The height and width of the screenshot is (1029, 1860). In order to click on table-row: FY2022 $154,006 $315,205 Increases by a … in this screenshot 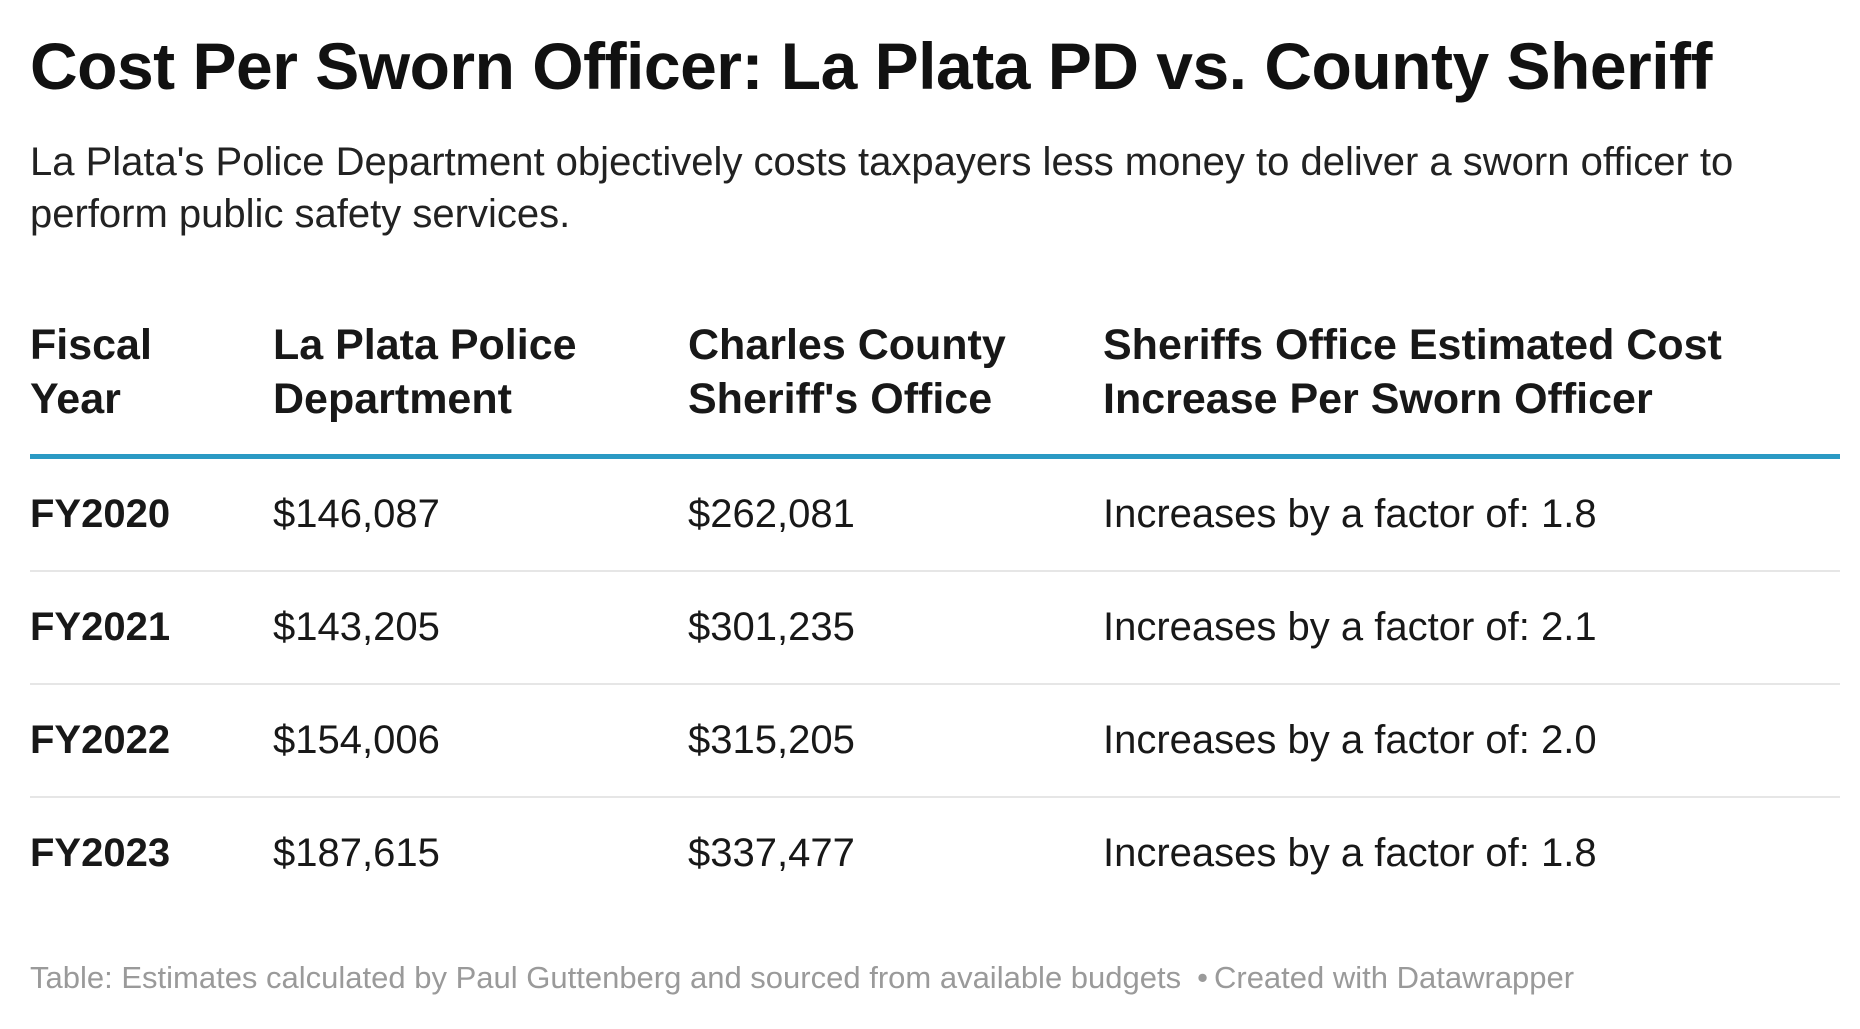, I will do `click(935, 741)`.